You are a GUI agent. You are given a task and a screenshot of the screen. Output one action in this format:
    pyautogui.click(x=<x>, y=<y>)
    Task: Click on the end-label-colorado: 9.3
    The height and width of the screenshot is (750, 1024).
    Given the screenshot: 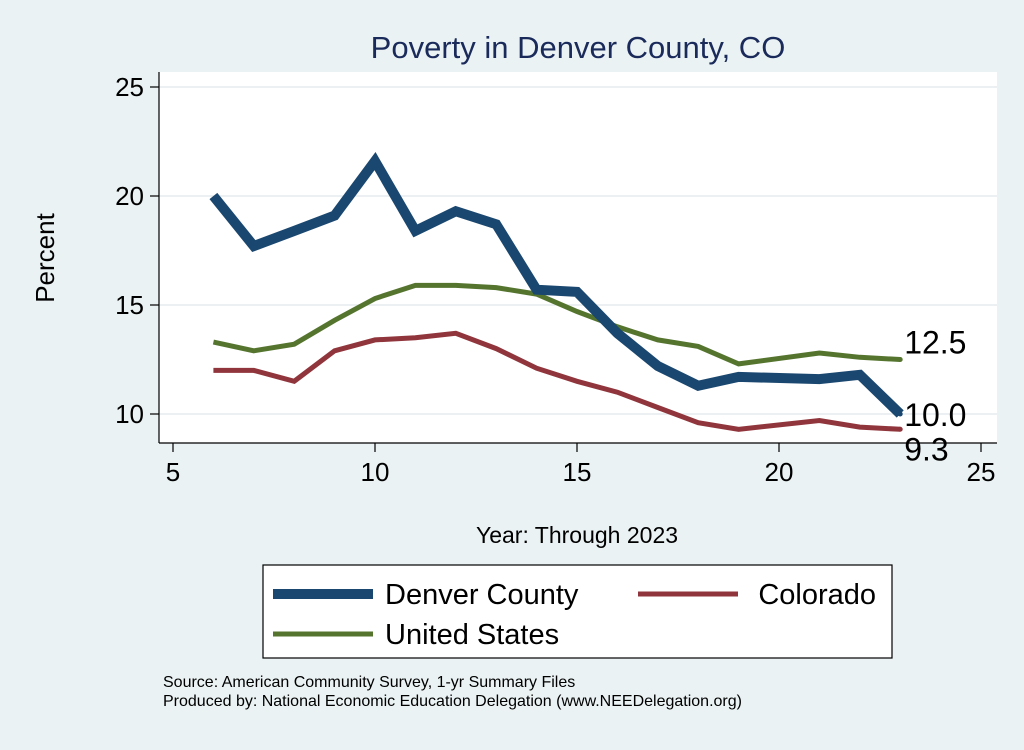 What is the action you would take?
    pyautogui.click(x=926, y=449)
    